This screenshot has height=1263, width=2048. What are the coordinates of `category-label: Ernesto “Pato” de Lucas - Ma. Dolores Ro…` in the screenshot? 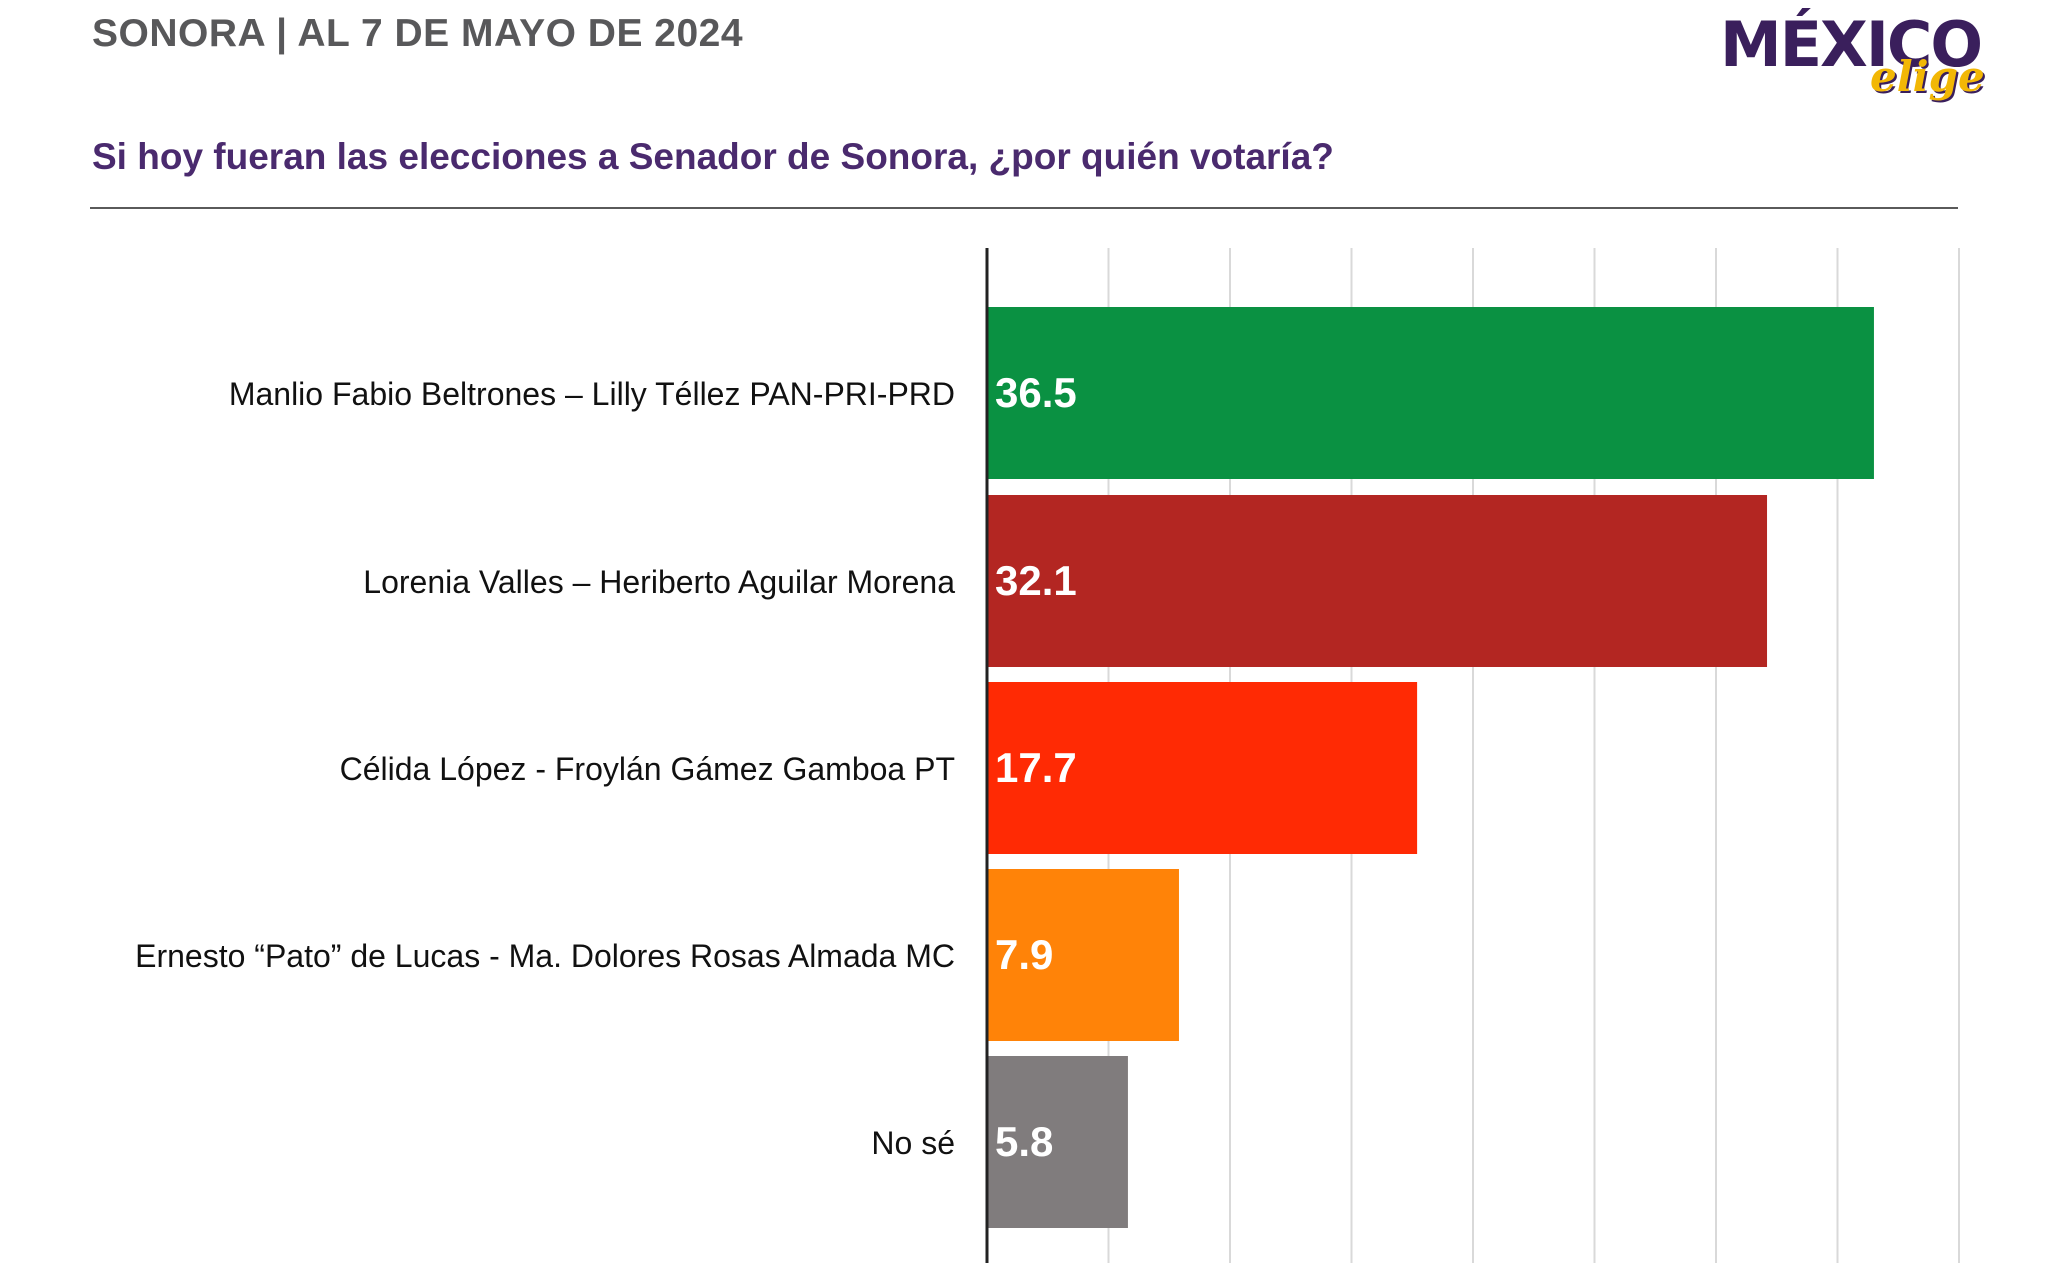 It's located at (545, 956).